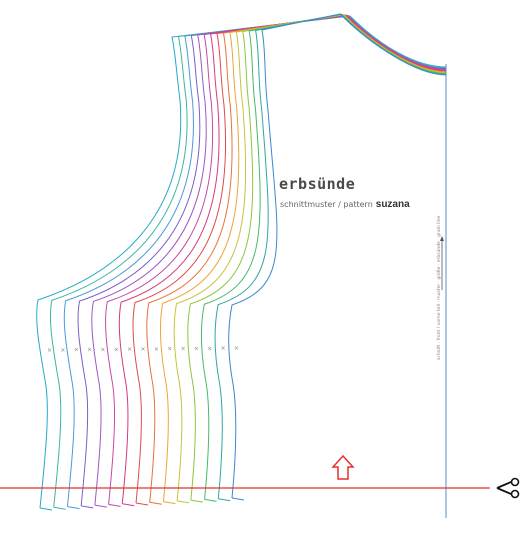 The image size is (528, 550). Describe the element at coordinates (343, 467) in the screenshot. I see `up-arrow-icon` at that location.